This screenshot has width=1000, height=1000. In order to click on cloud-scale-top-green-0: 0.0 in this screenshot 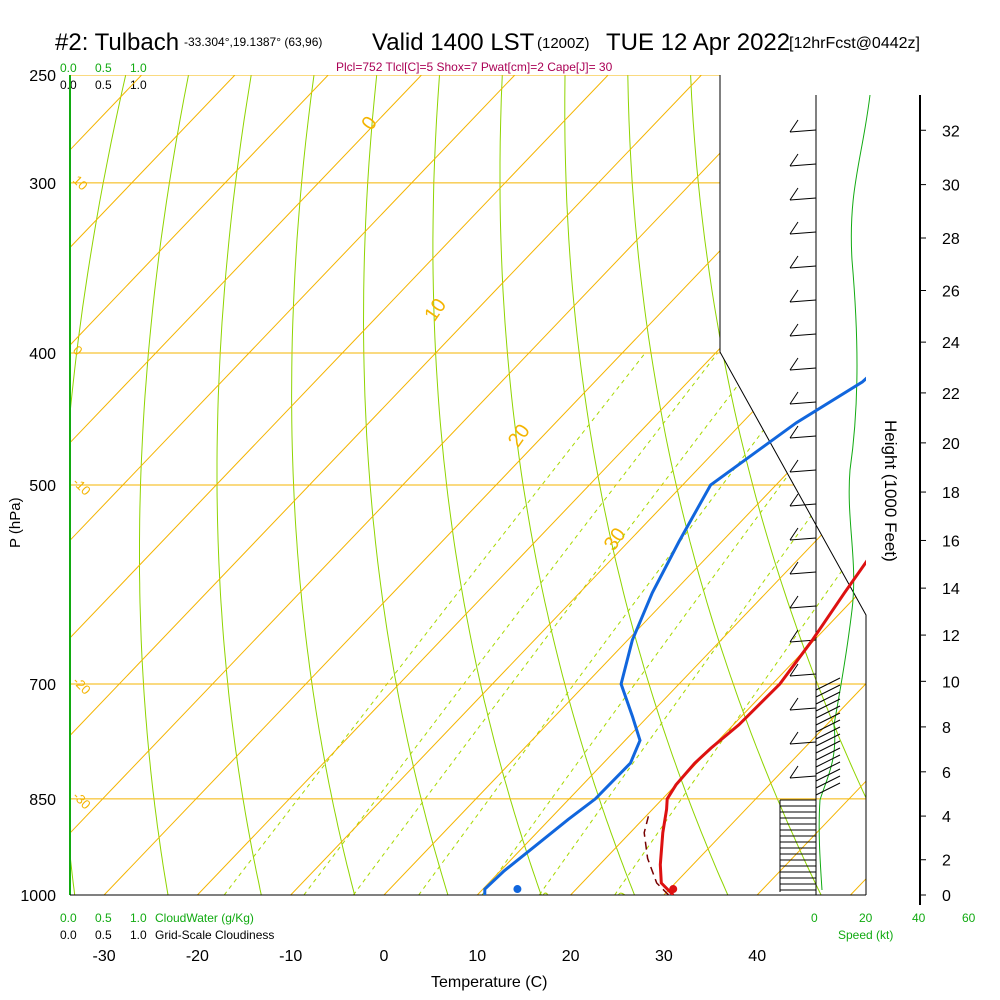, I will do `click(68, 68)`.